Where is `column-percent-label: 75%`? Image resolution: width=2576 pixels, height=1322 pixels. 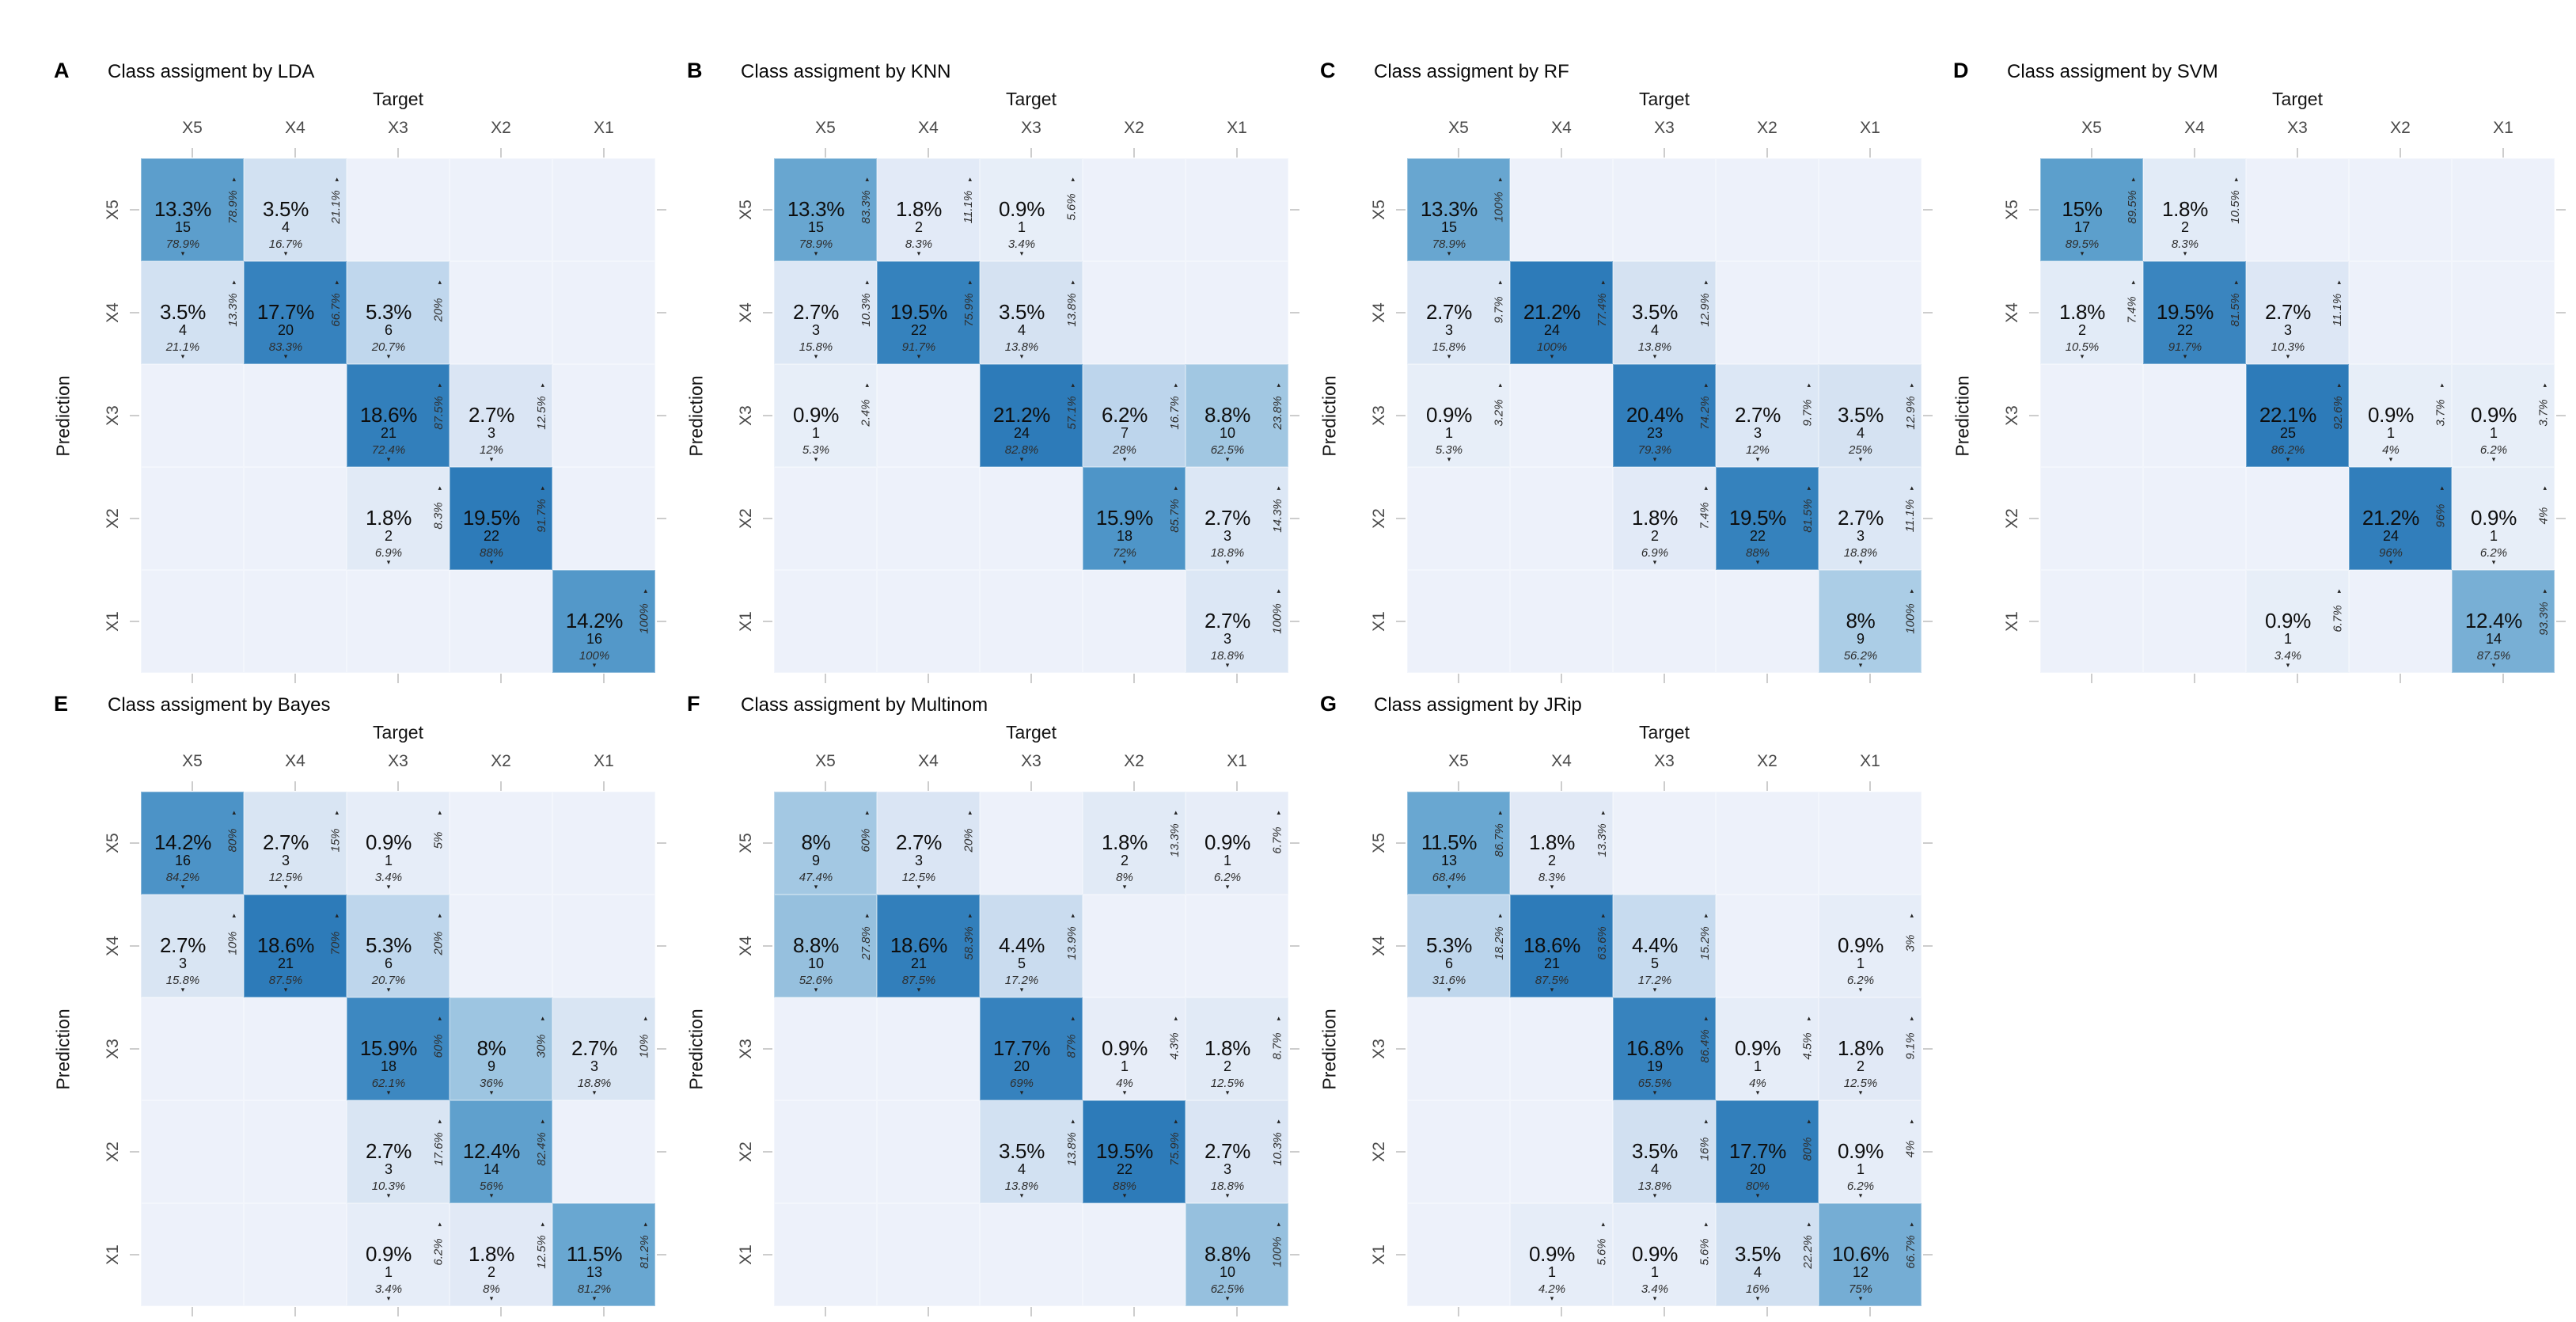
column-percent-label: 75% is located at coordinates (1860, 1289).